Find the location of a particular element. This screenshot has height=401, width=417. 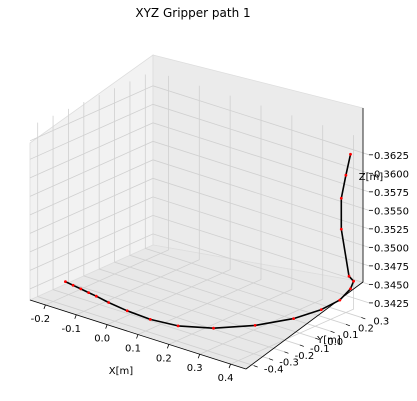

x-tick-label: -0.2 is located at coordinates (41, 319).